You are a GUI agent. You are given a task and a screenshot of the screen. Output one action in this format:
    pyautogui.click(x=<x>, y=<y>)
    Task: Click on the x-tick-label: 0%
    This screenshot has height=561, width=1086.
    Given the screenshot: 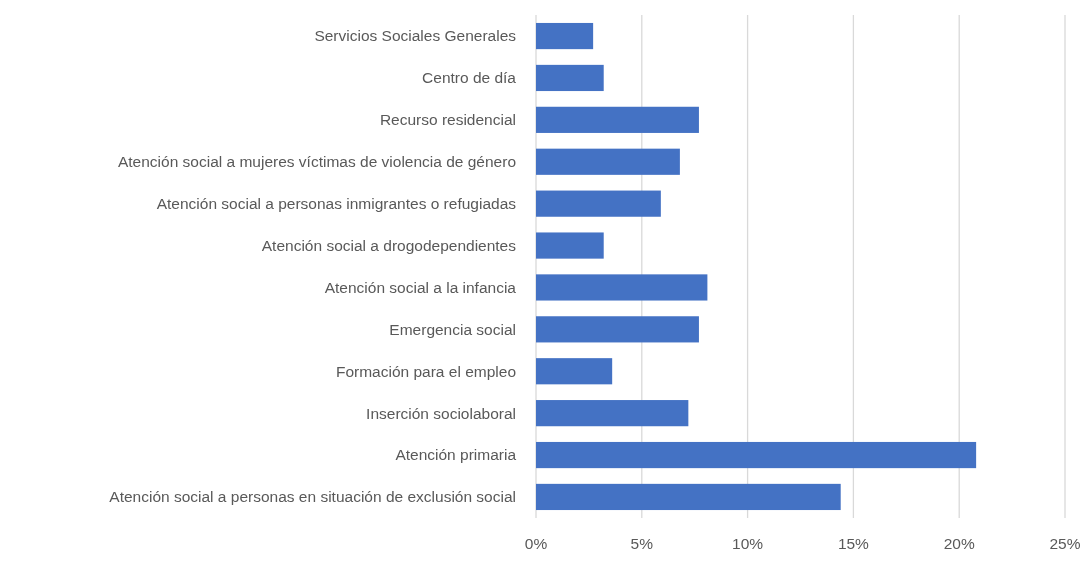 What is the action you would take?
    pyautogui.click(x=536, y=543)
    